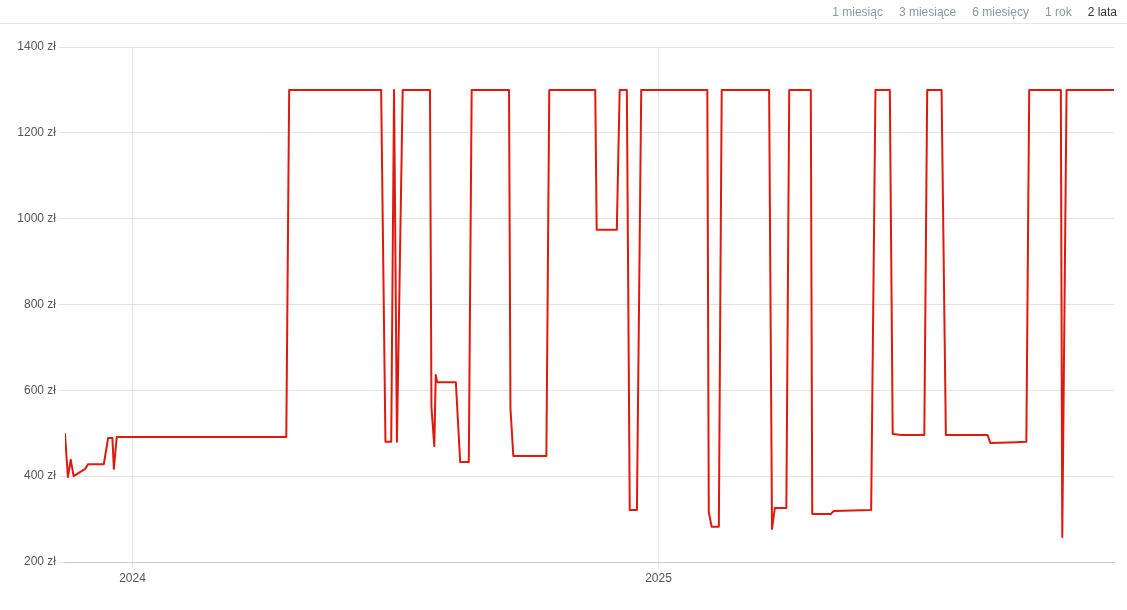 This screenshot has width=1127, height=610. What do you see at coordinates (40, 303) in the screenshot?
I see `y-tick-label: 800 zł` at bounding box center [40, 303].